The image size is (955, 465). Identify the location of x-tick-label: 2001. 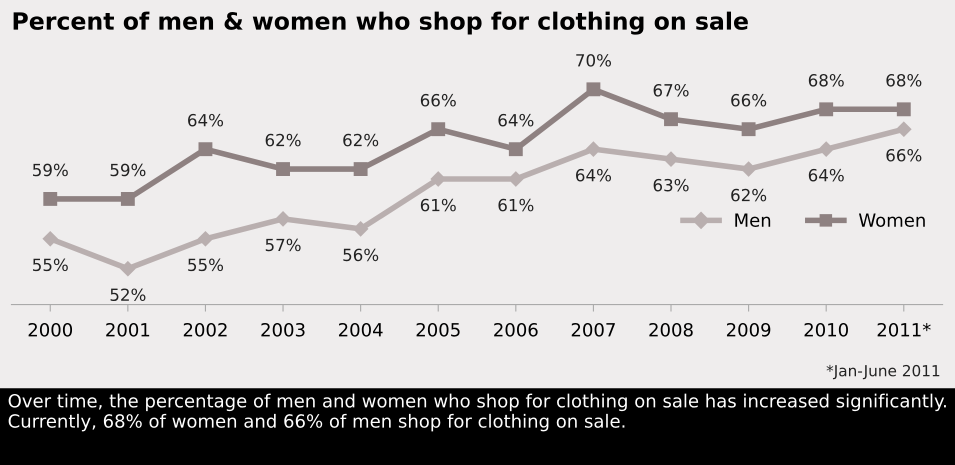
(128, 329).